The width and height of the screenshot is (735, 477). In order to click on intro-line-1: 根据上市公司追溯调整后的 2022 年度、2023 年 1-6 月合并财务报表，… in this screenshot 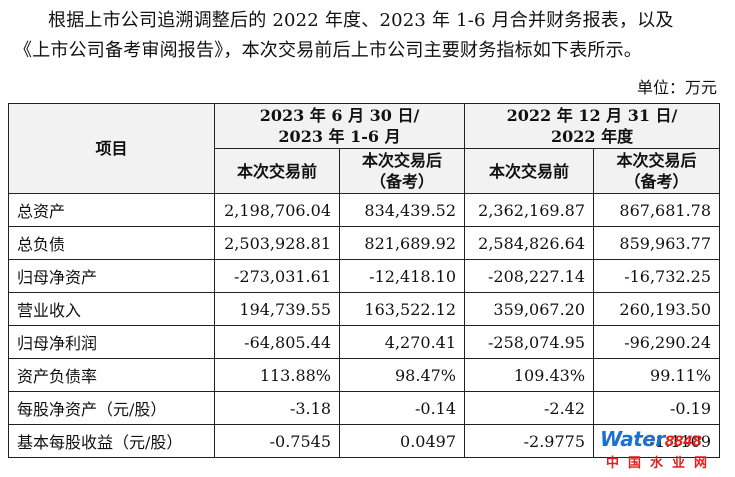, I will do `click(361, 20)`.